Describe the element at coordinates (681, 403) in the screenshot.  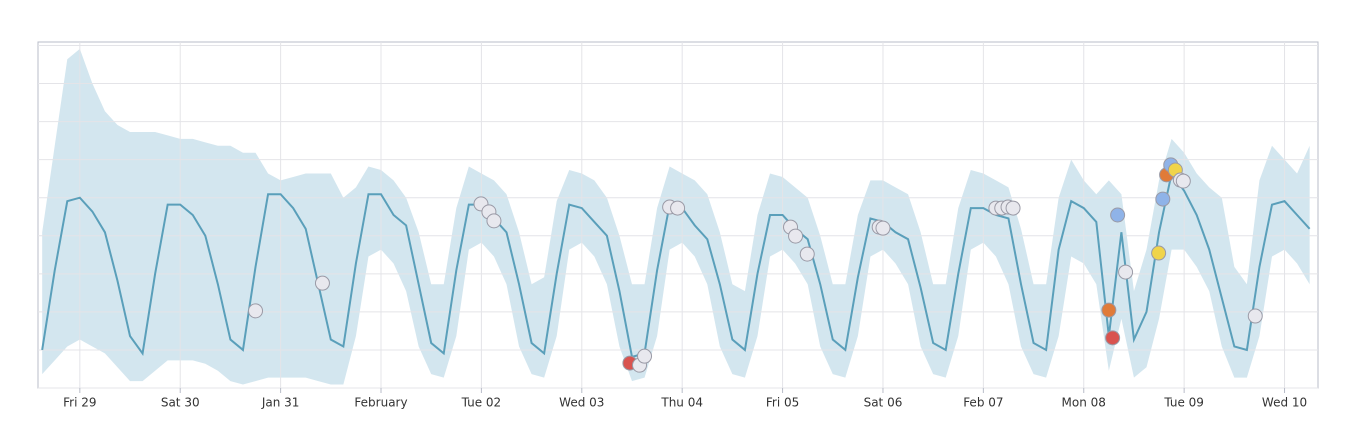
I see `x-tick-label: Thu 04` at that location.